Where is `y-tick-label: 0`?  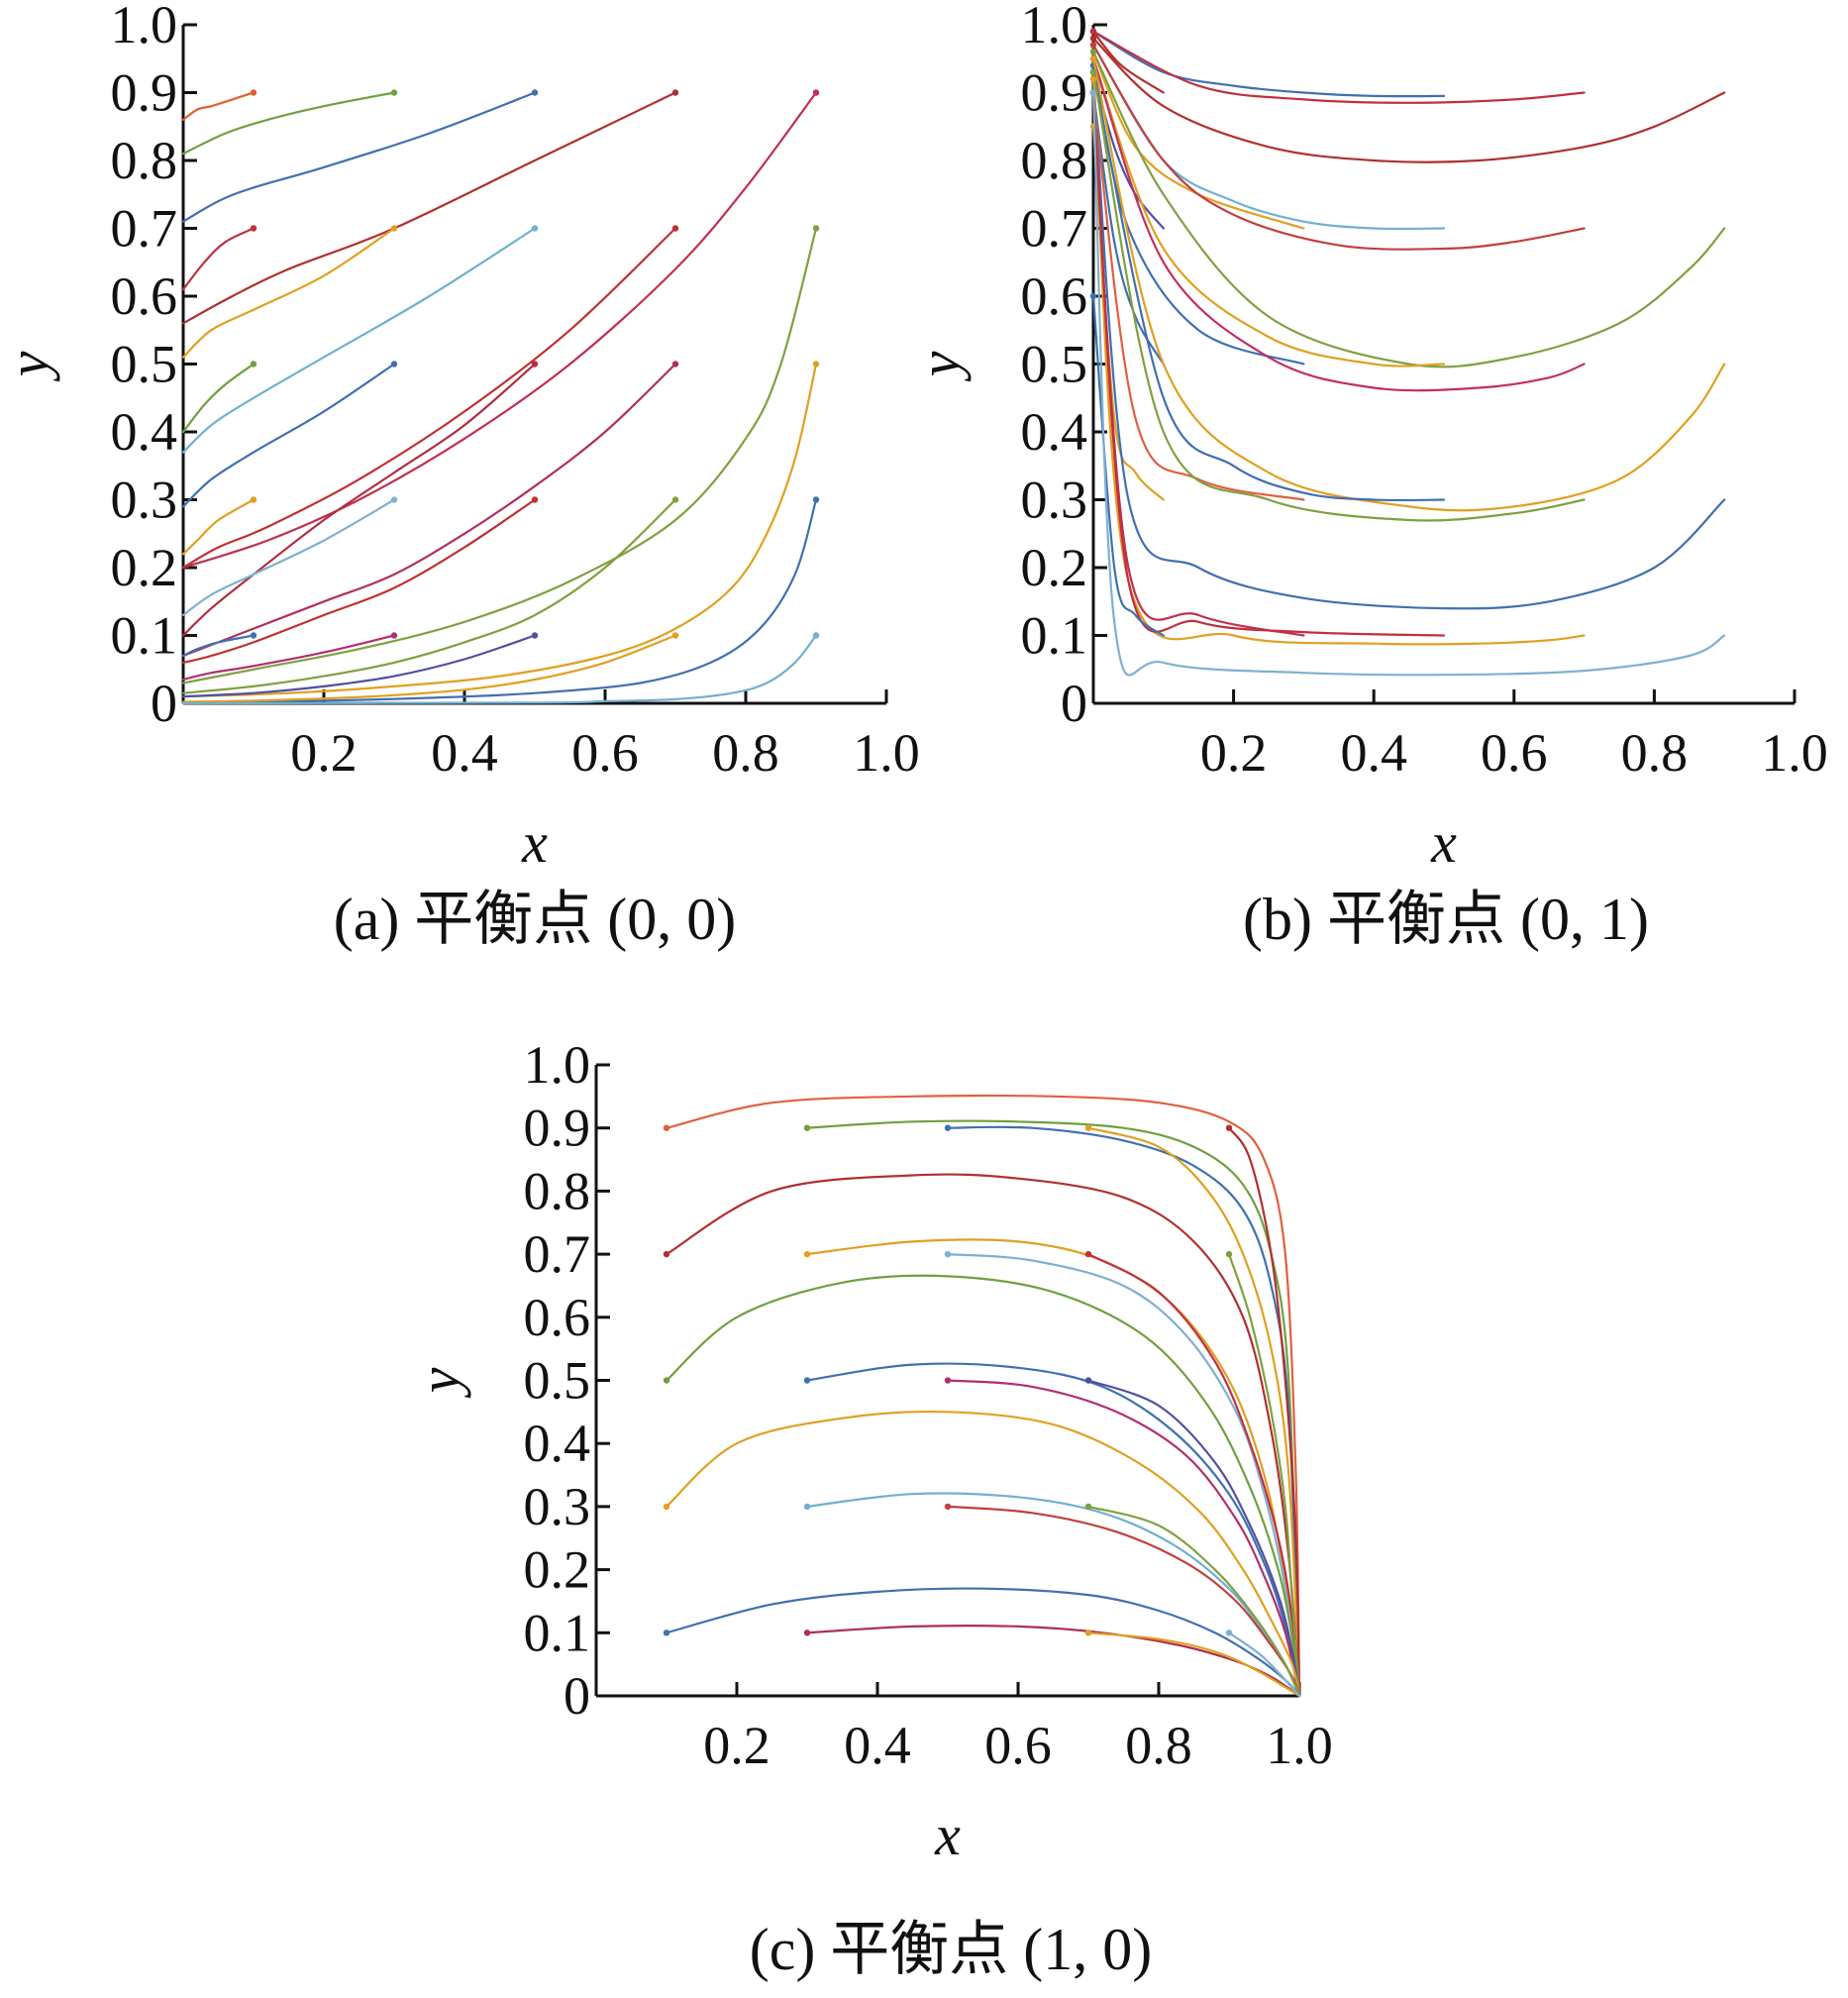
y-tick-label: 0 is located at coordinates (164, 703).